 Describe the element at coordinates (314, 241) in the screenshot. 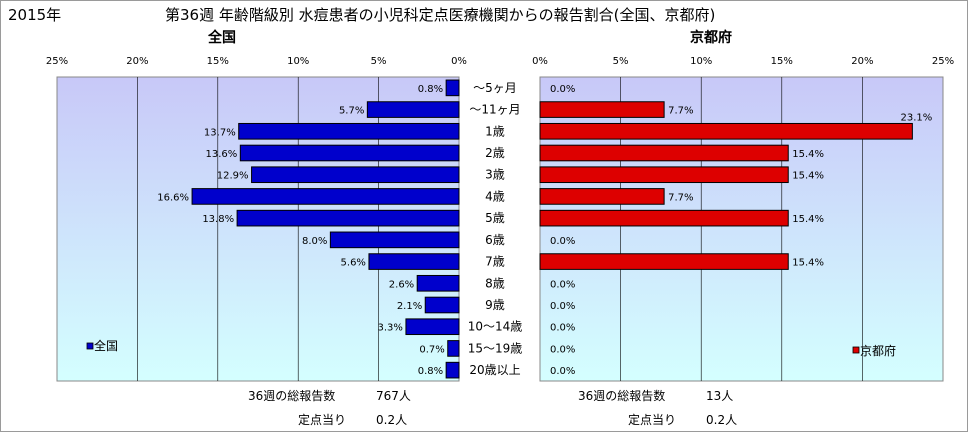

I see `national-data-label: 8.0%` at that location.